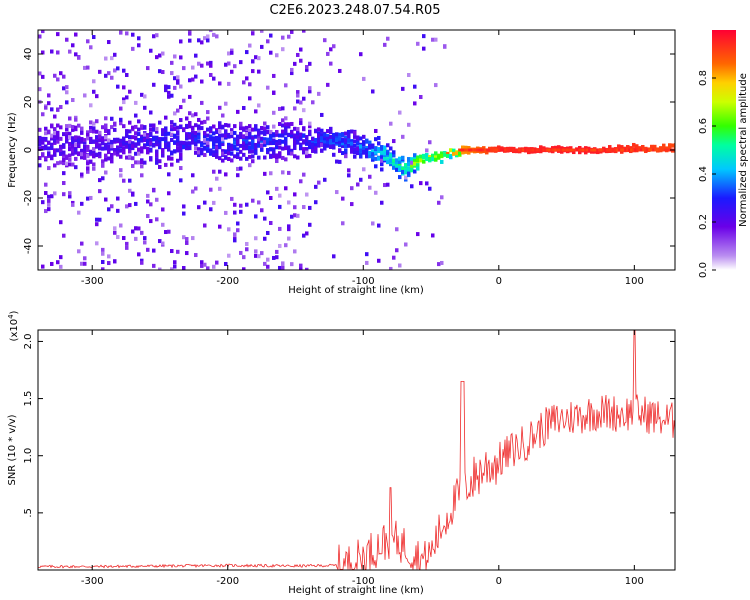 Image resolution: width=750 pixels, height=600 pixels. What do you see at coordinates (28, 198) in the screenshot?
I see `y-tick-label: -20` at bounding box center [28, 198].